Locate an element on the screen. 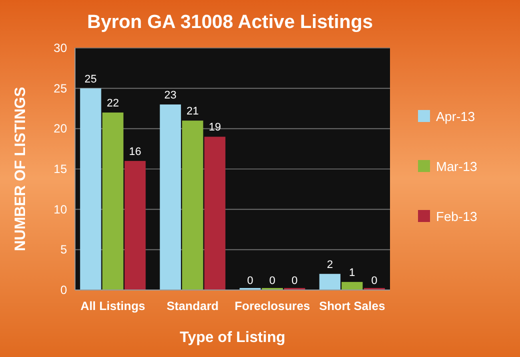 Image resolution: width=520 pixels, height=357 pixels. data-label: 16 is located at coordinates (135, 152).